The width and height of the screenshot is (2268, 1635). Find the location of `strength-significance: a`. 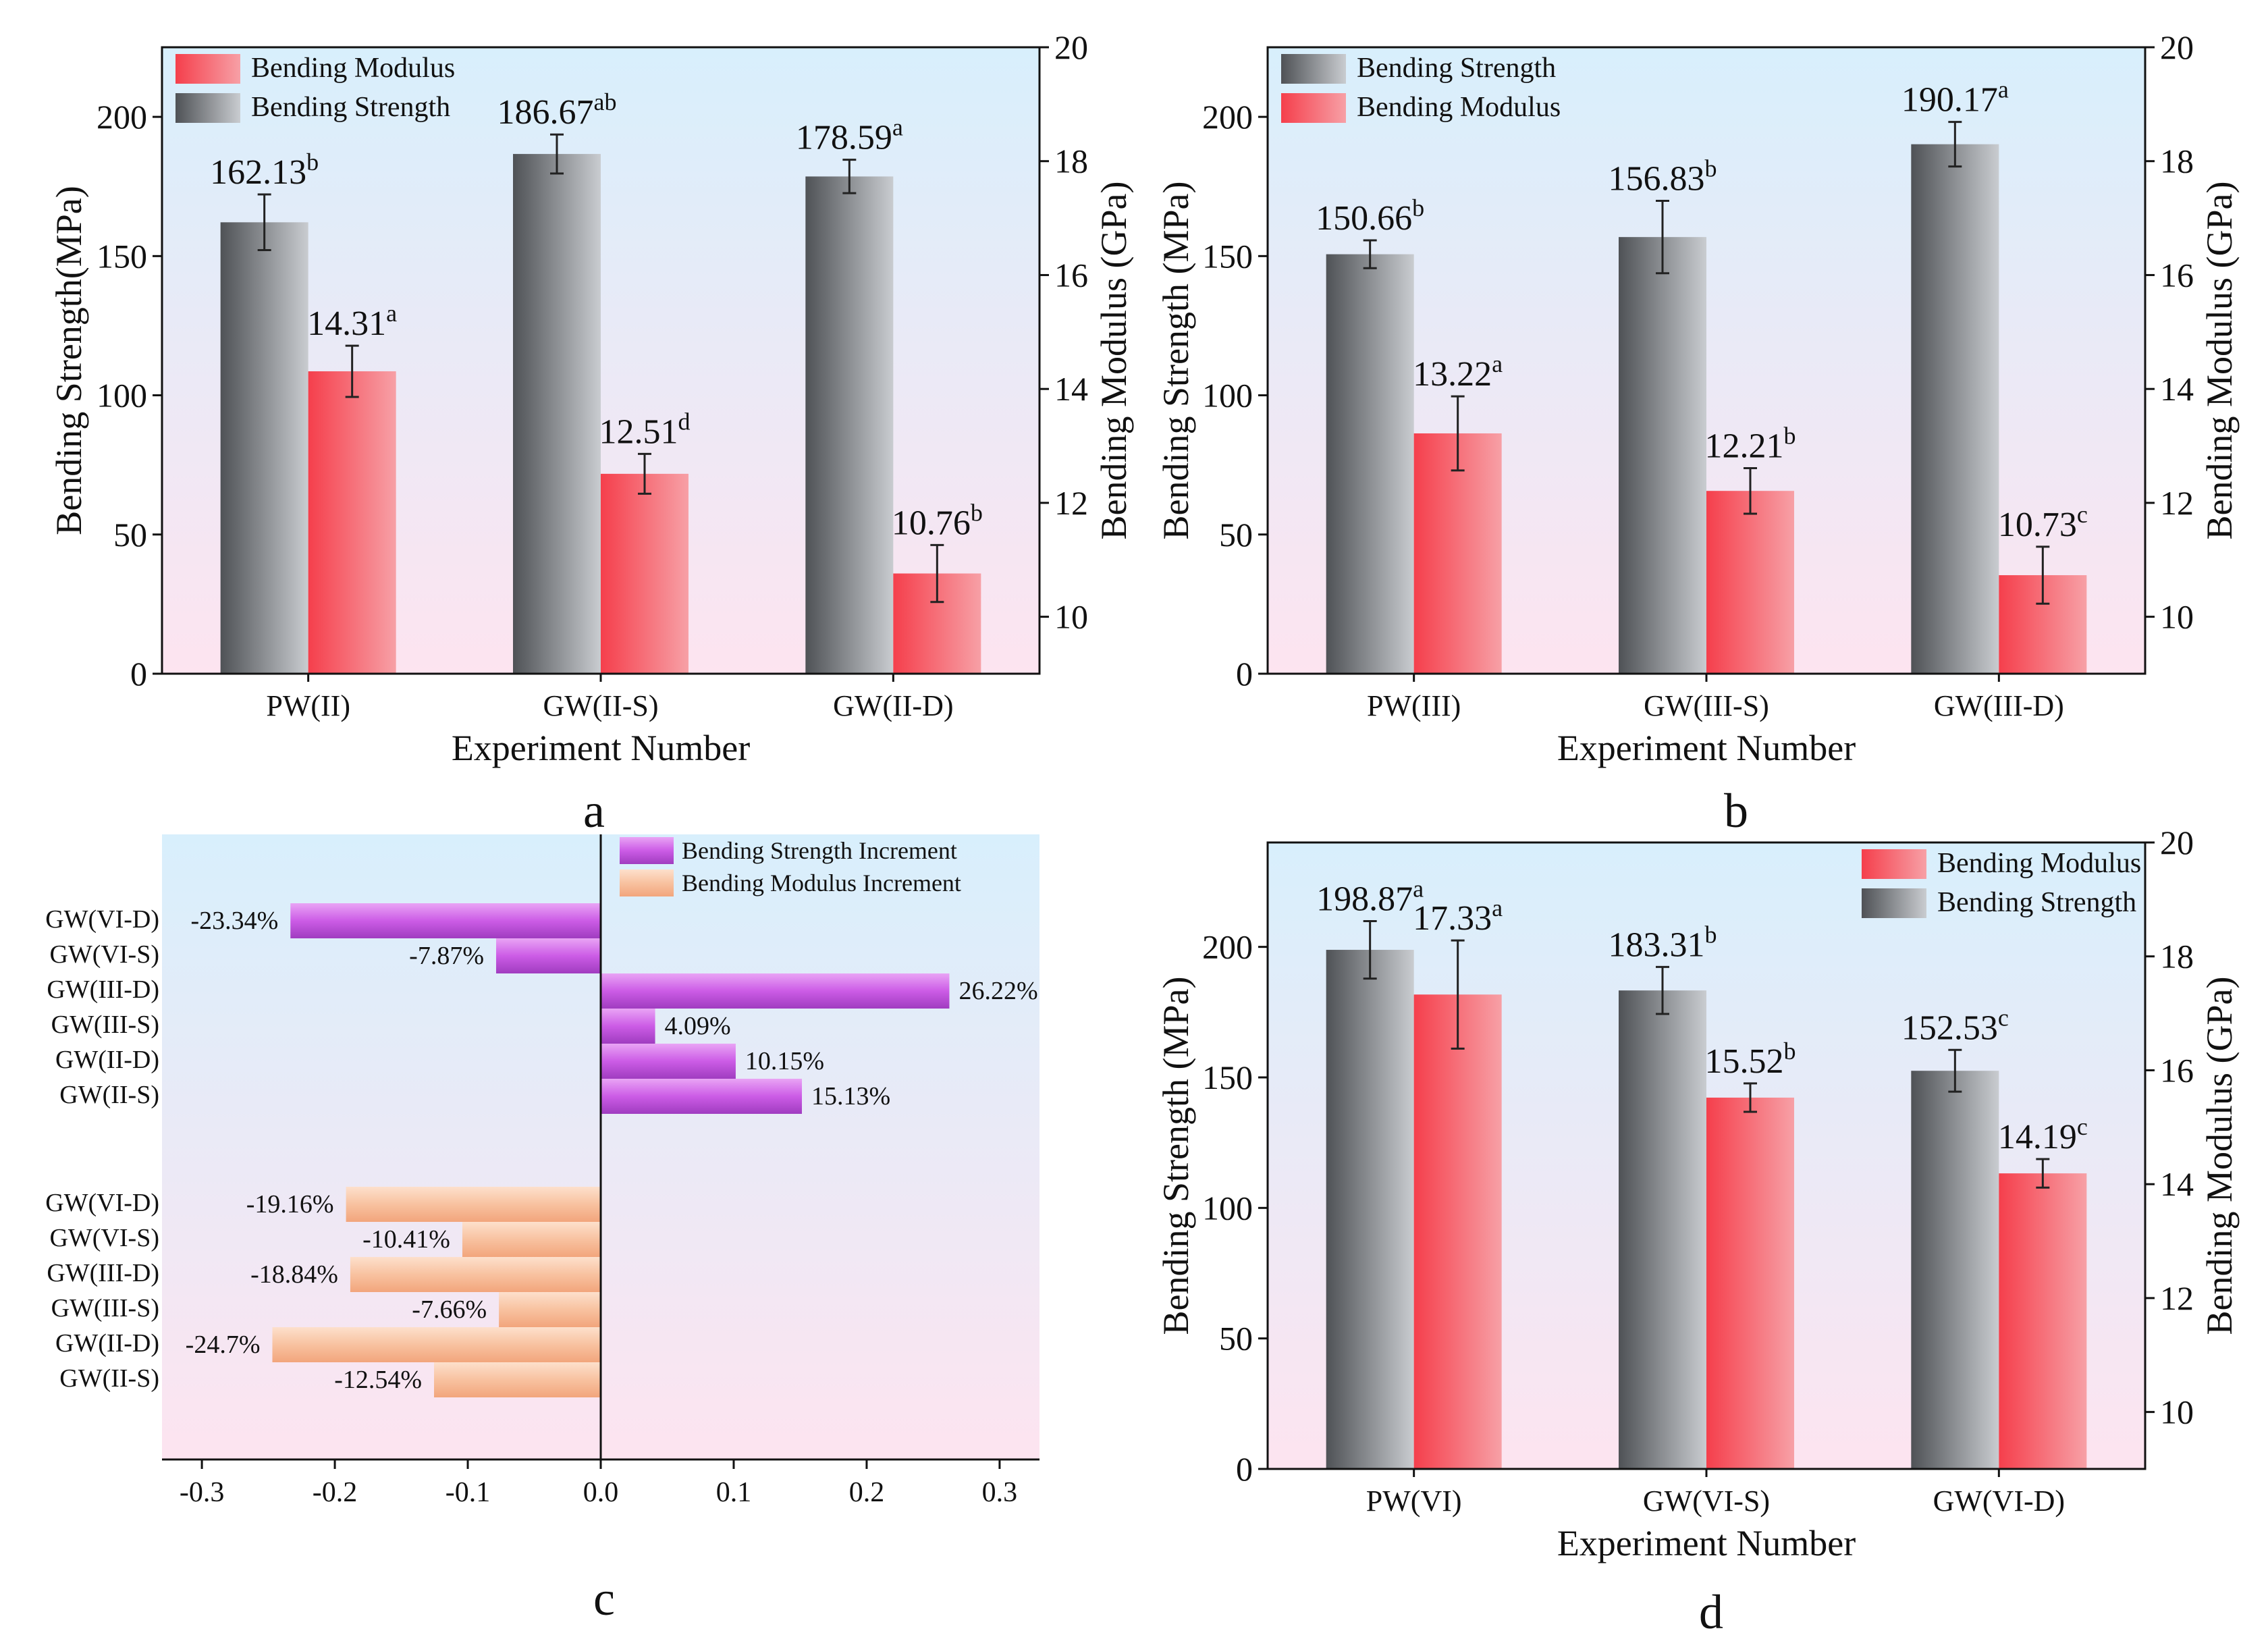

strength-significance: a is located at coordinates (897, 127).